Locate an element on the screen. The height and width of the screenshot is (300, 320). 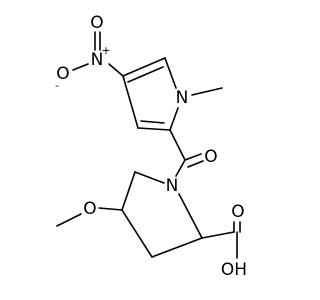
atom-charge: - is located at coordinates (57, 85).